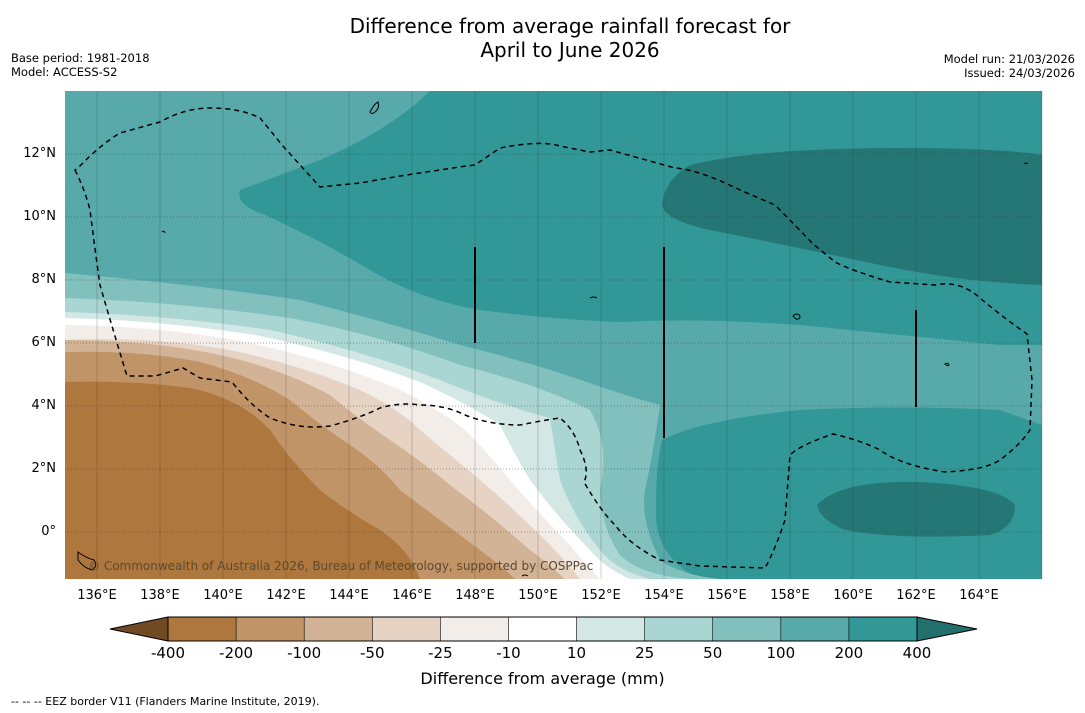  I want to click on colorbar-tick-label: -100, so click(304, 653).